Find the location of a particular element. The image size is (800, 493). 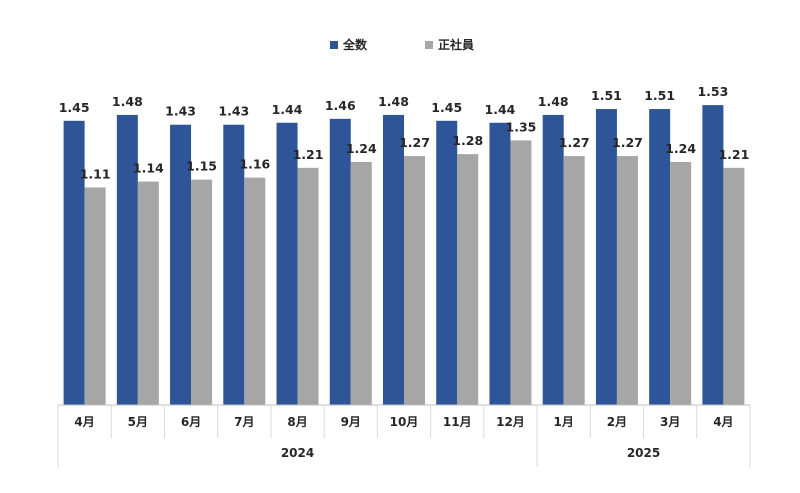

value-label-regular-11: 1.27 is located at coordinates (627, 142).